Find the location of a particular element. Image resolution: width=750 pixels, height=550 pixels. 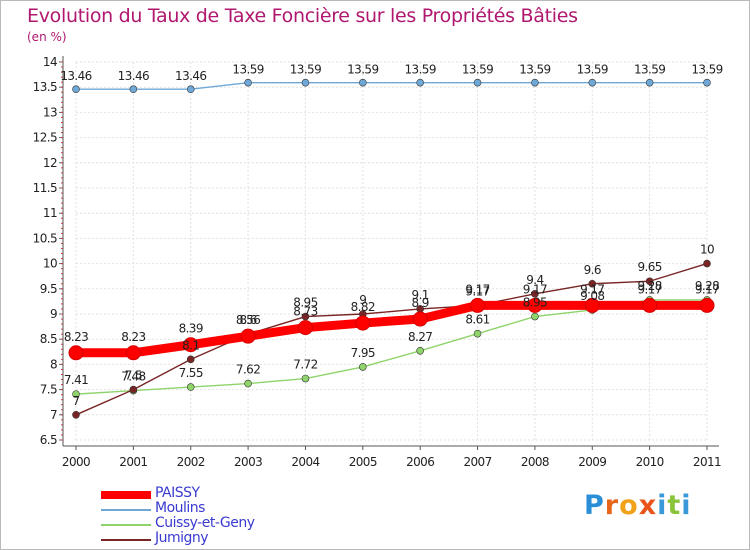

legend-item-moulins: Moulins is located at coordinates (201, 509).